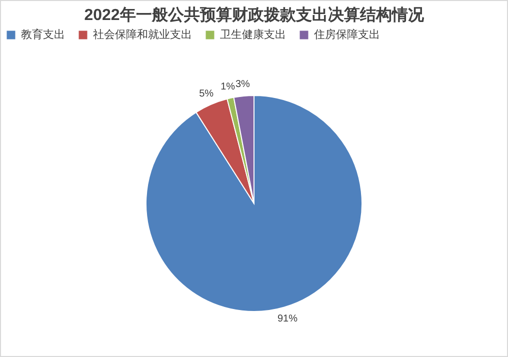 This screenshot has height=357, width=508. I want to click on pie-slice, so click(225, 151).